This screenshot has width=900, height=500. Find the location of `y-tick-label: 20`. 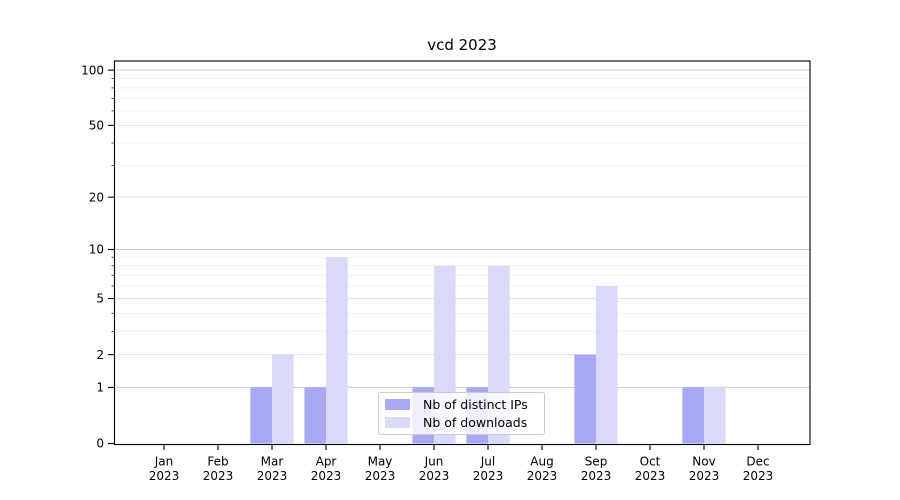

y-tick-label: 20 is located at coordinates (96, 197).